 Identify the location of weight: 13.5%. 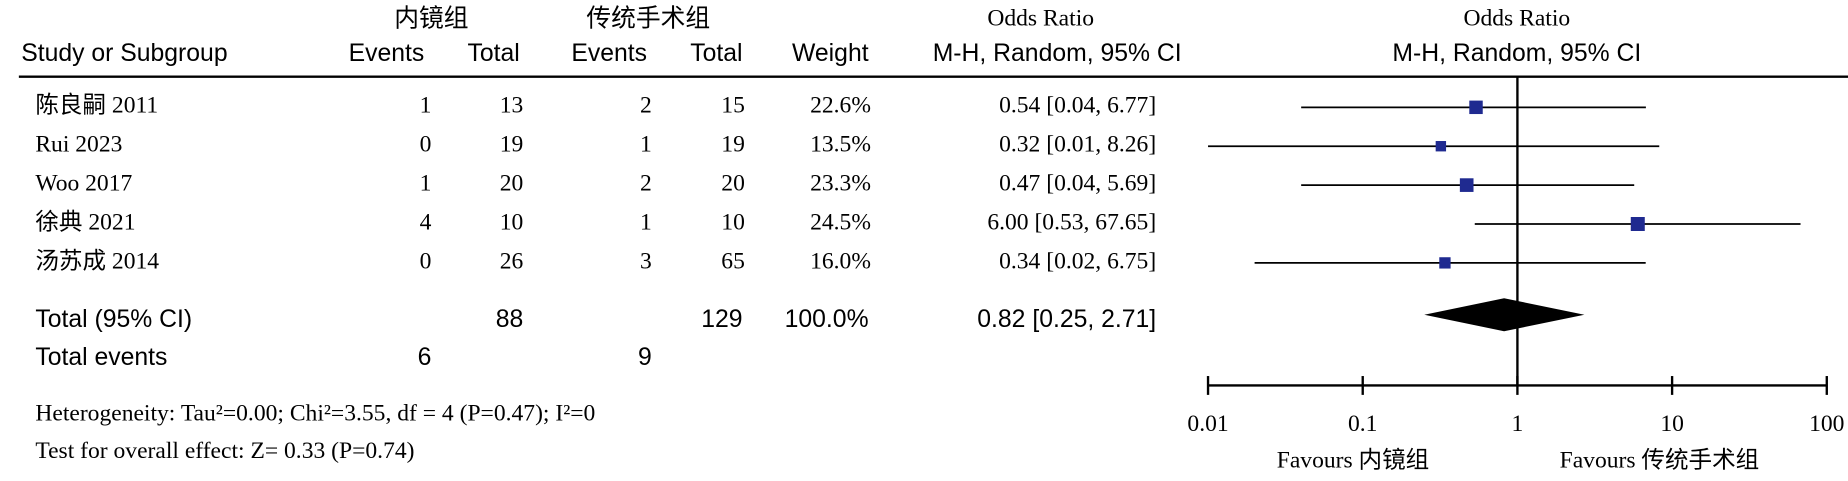
(840, 145).